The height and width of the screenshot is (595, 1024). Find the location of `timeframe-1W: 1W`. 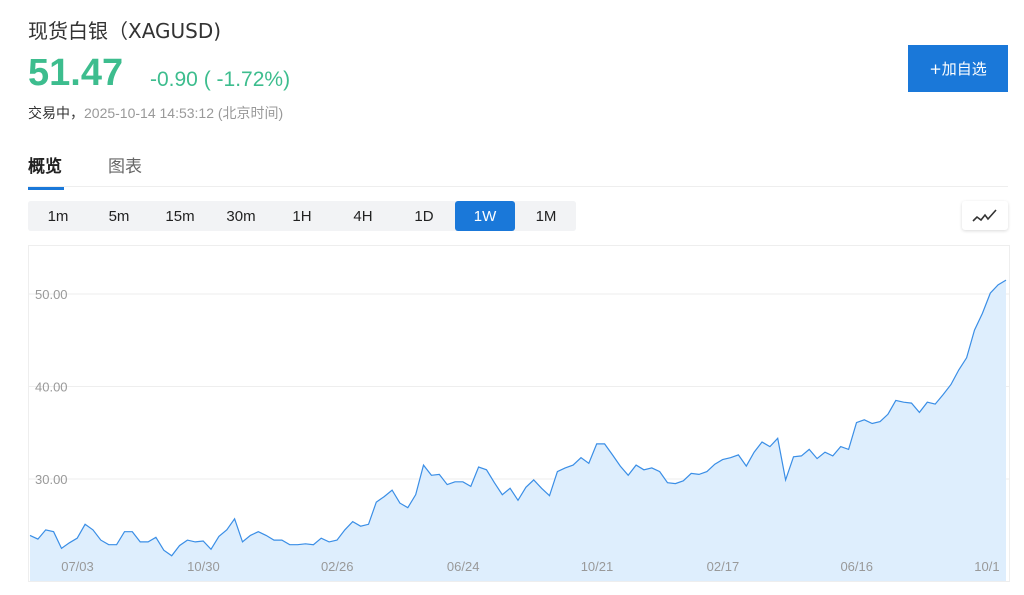

timeframe-1W: 1W is located at coordinates (485, 216).